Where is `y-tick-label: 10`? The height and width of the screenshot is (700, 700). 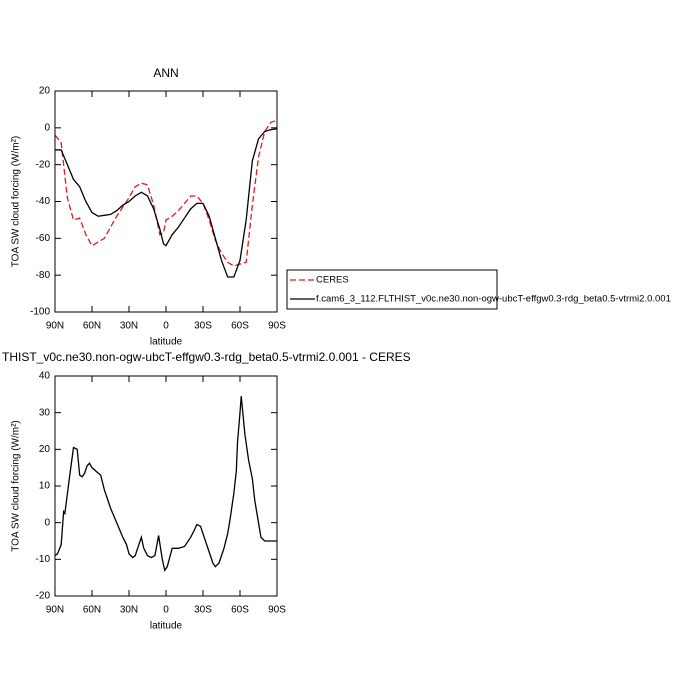 y-tick-label: 10 is located at coordinates (45, 486).